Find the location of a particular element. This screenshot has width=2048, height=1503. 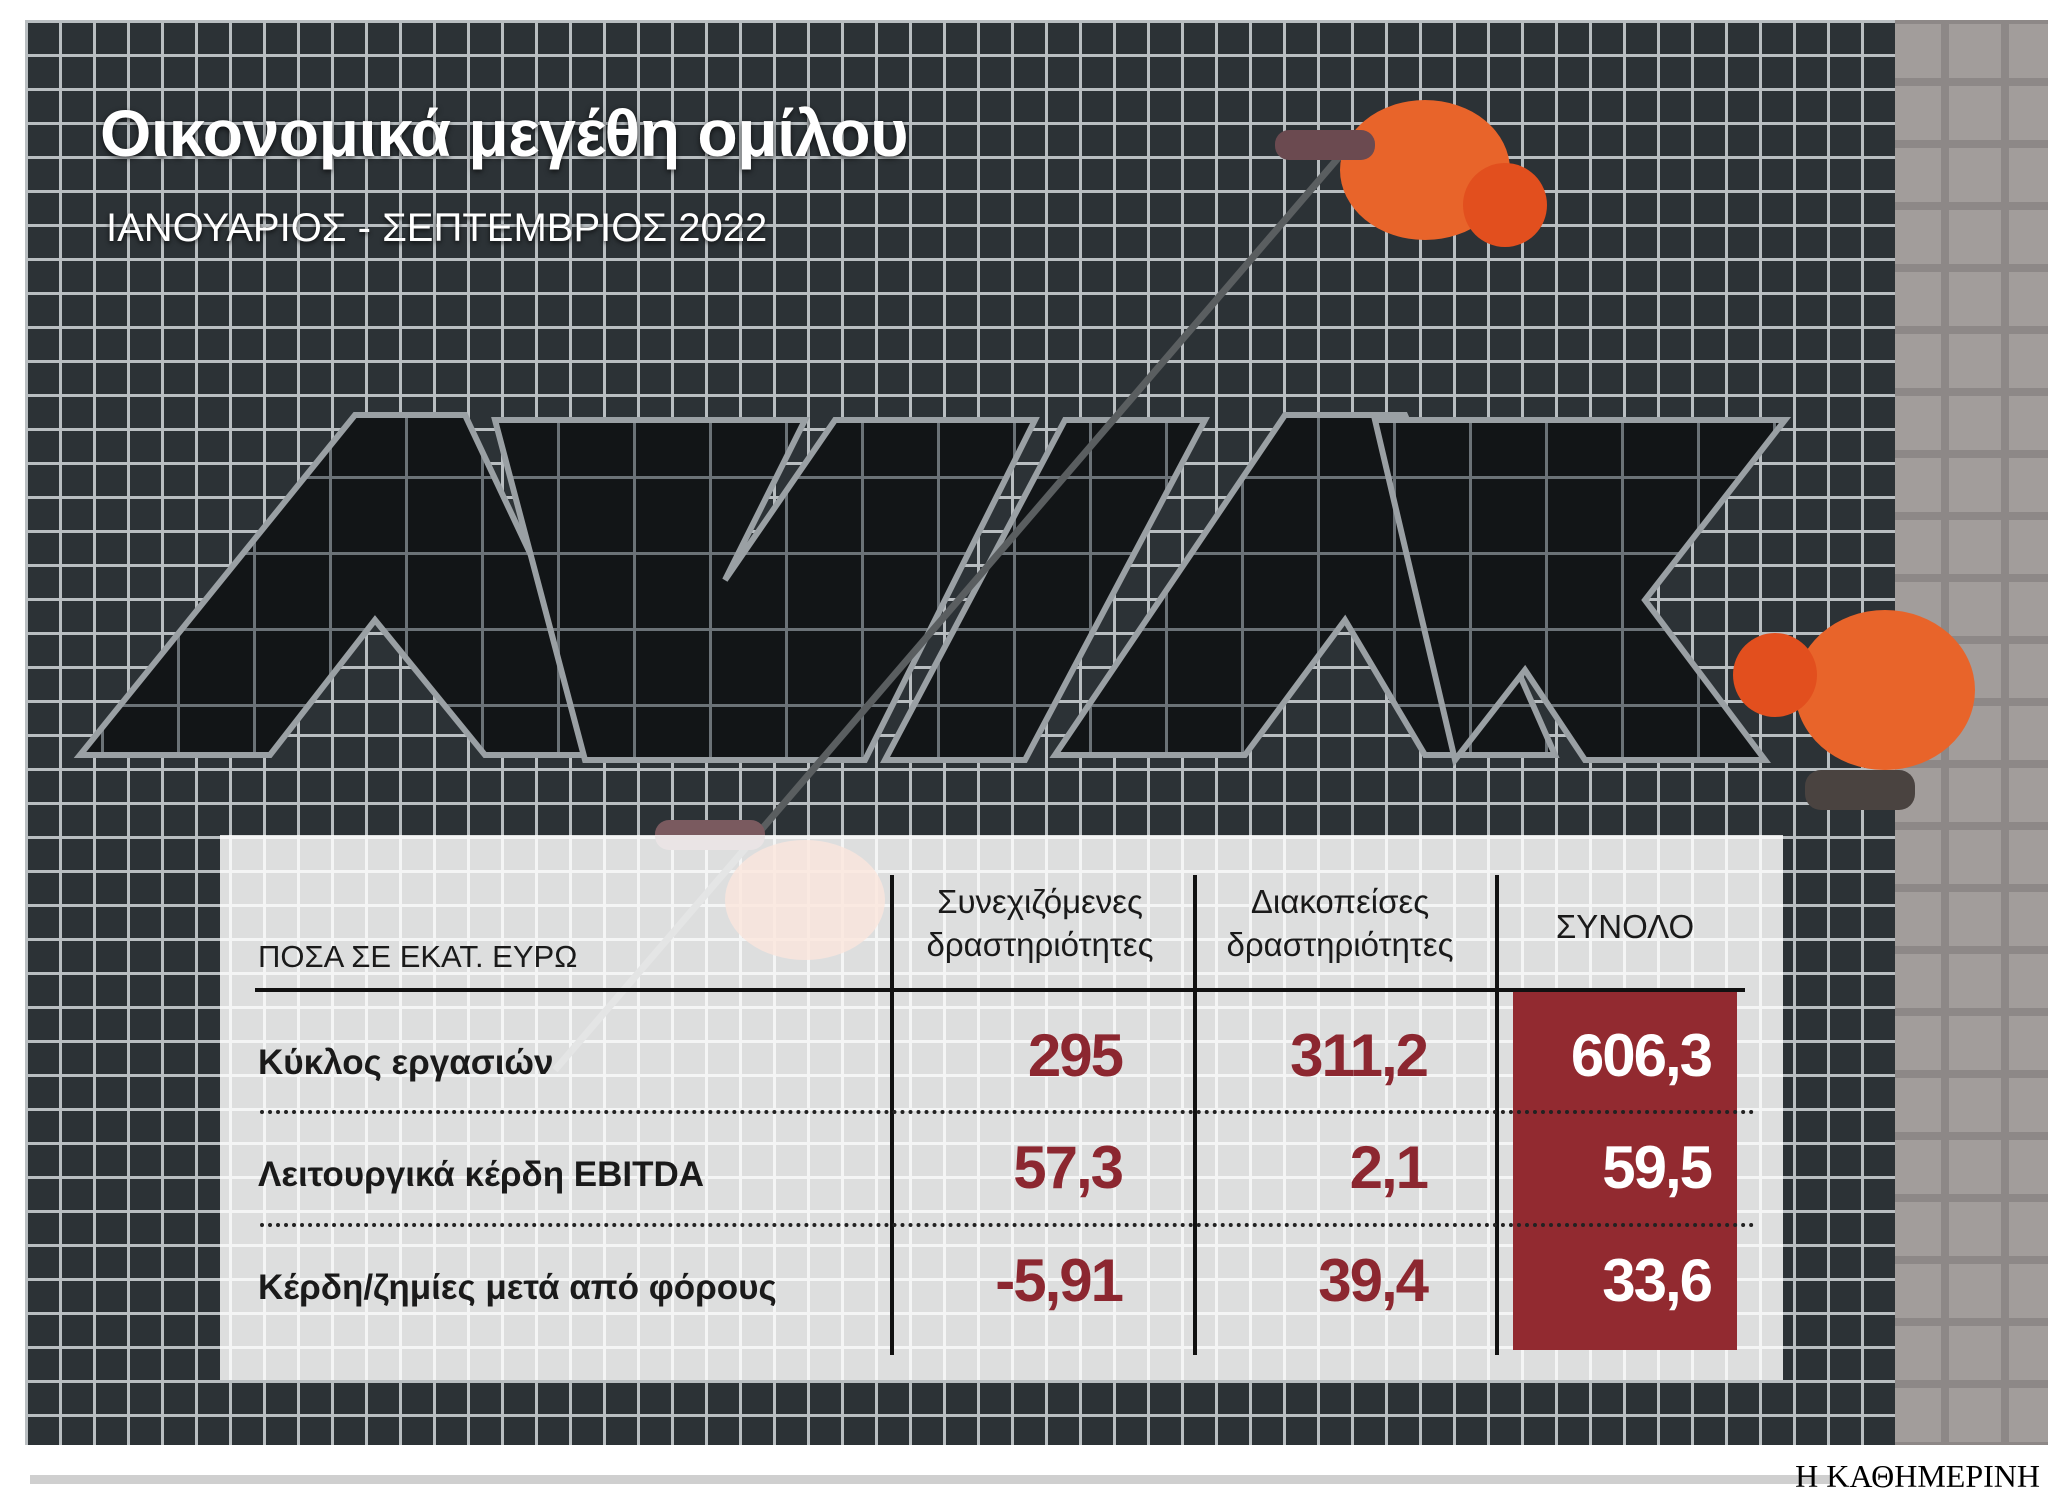

value-cell: 295 is located at coordinates (1075, 1055).